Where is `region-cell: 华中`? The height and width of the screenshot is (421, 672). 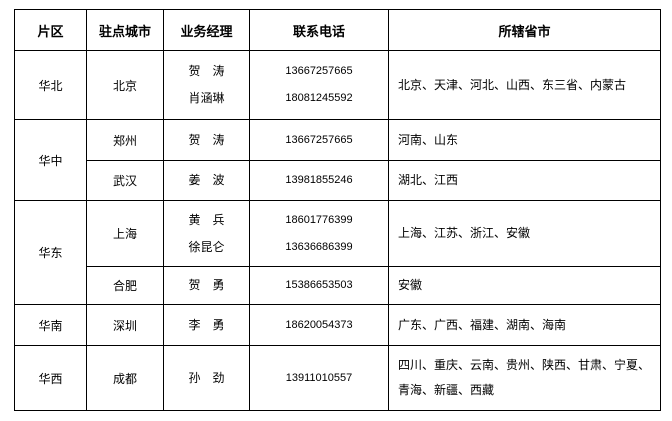 region-cell: 华中 is located at coordinates (50, 160).